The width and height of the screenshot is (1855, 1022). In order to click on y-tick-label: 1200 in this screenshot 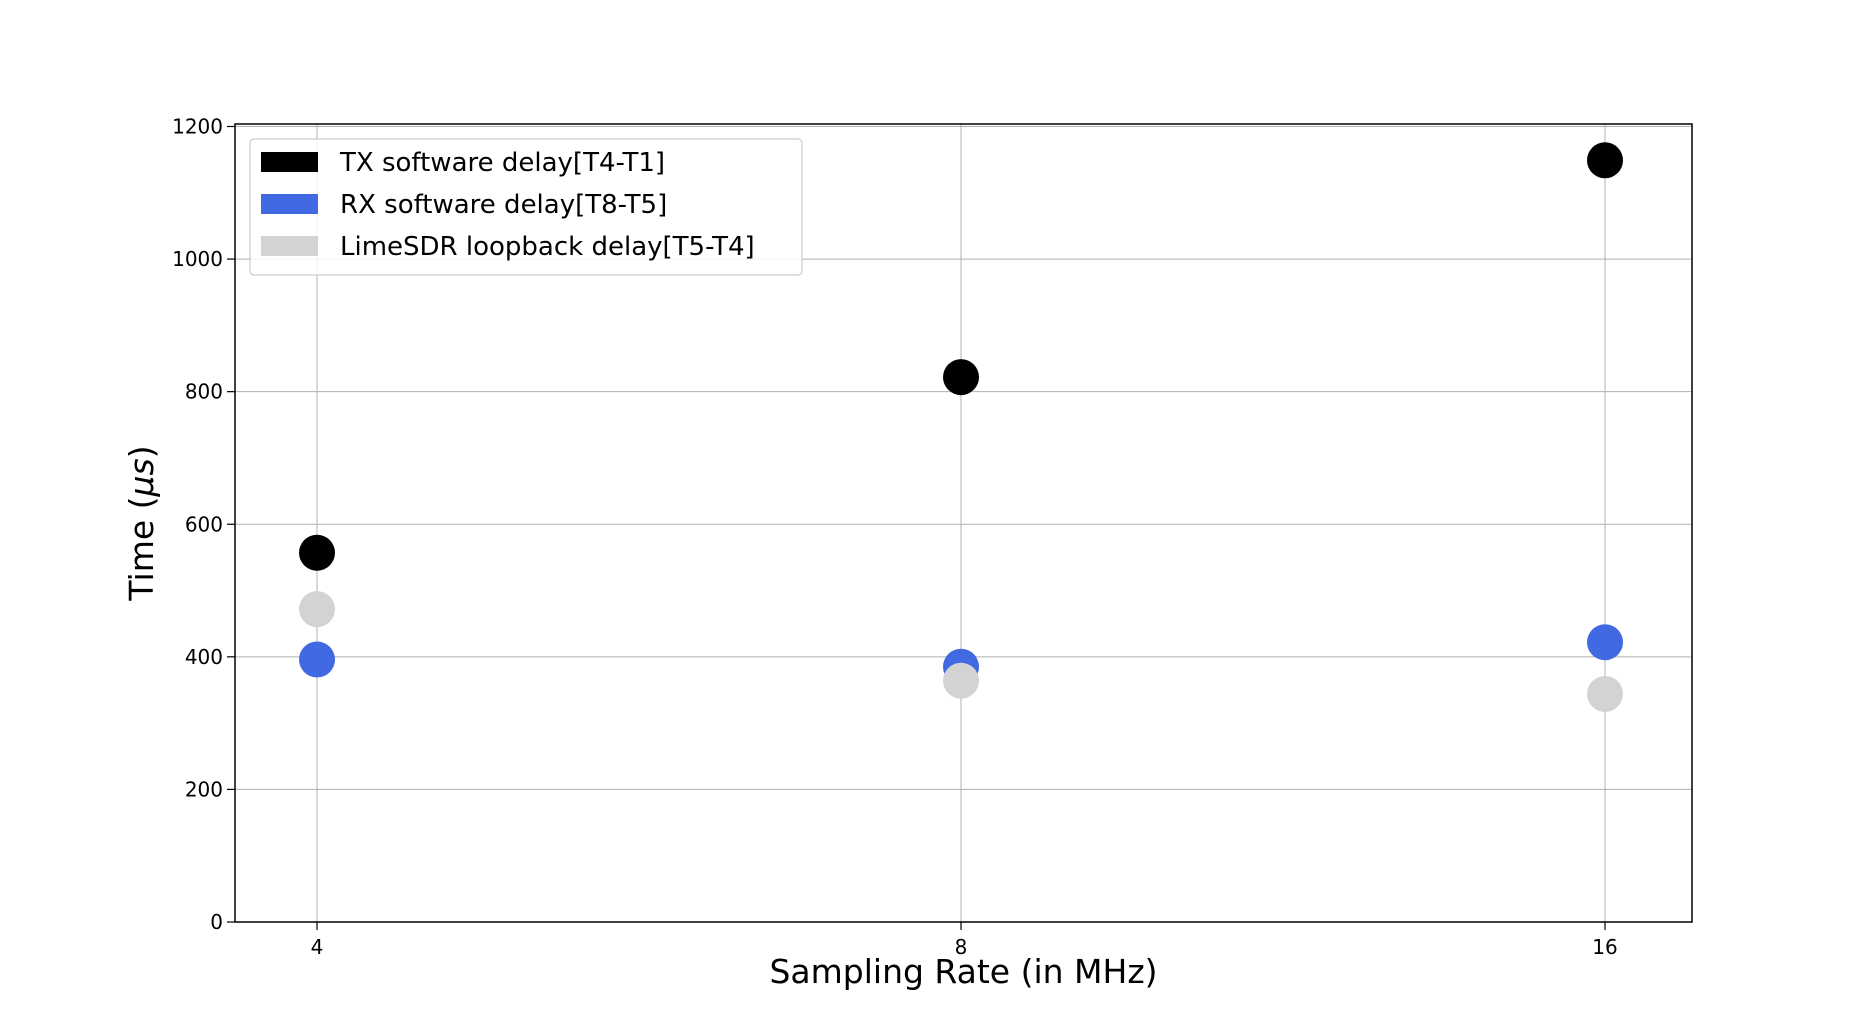, I will do `click(197, 127)`.